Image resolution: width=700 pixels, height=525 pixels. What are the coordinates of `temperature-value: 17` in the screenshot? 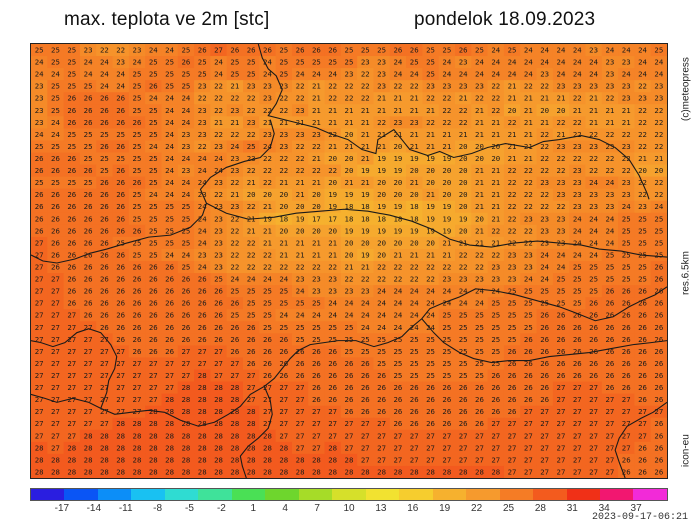 It's located at (332, 218).